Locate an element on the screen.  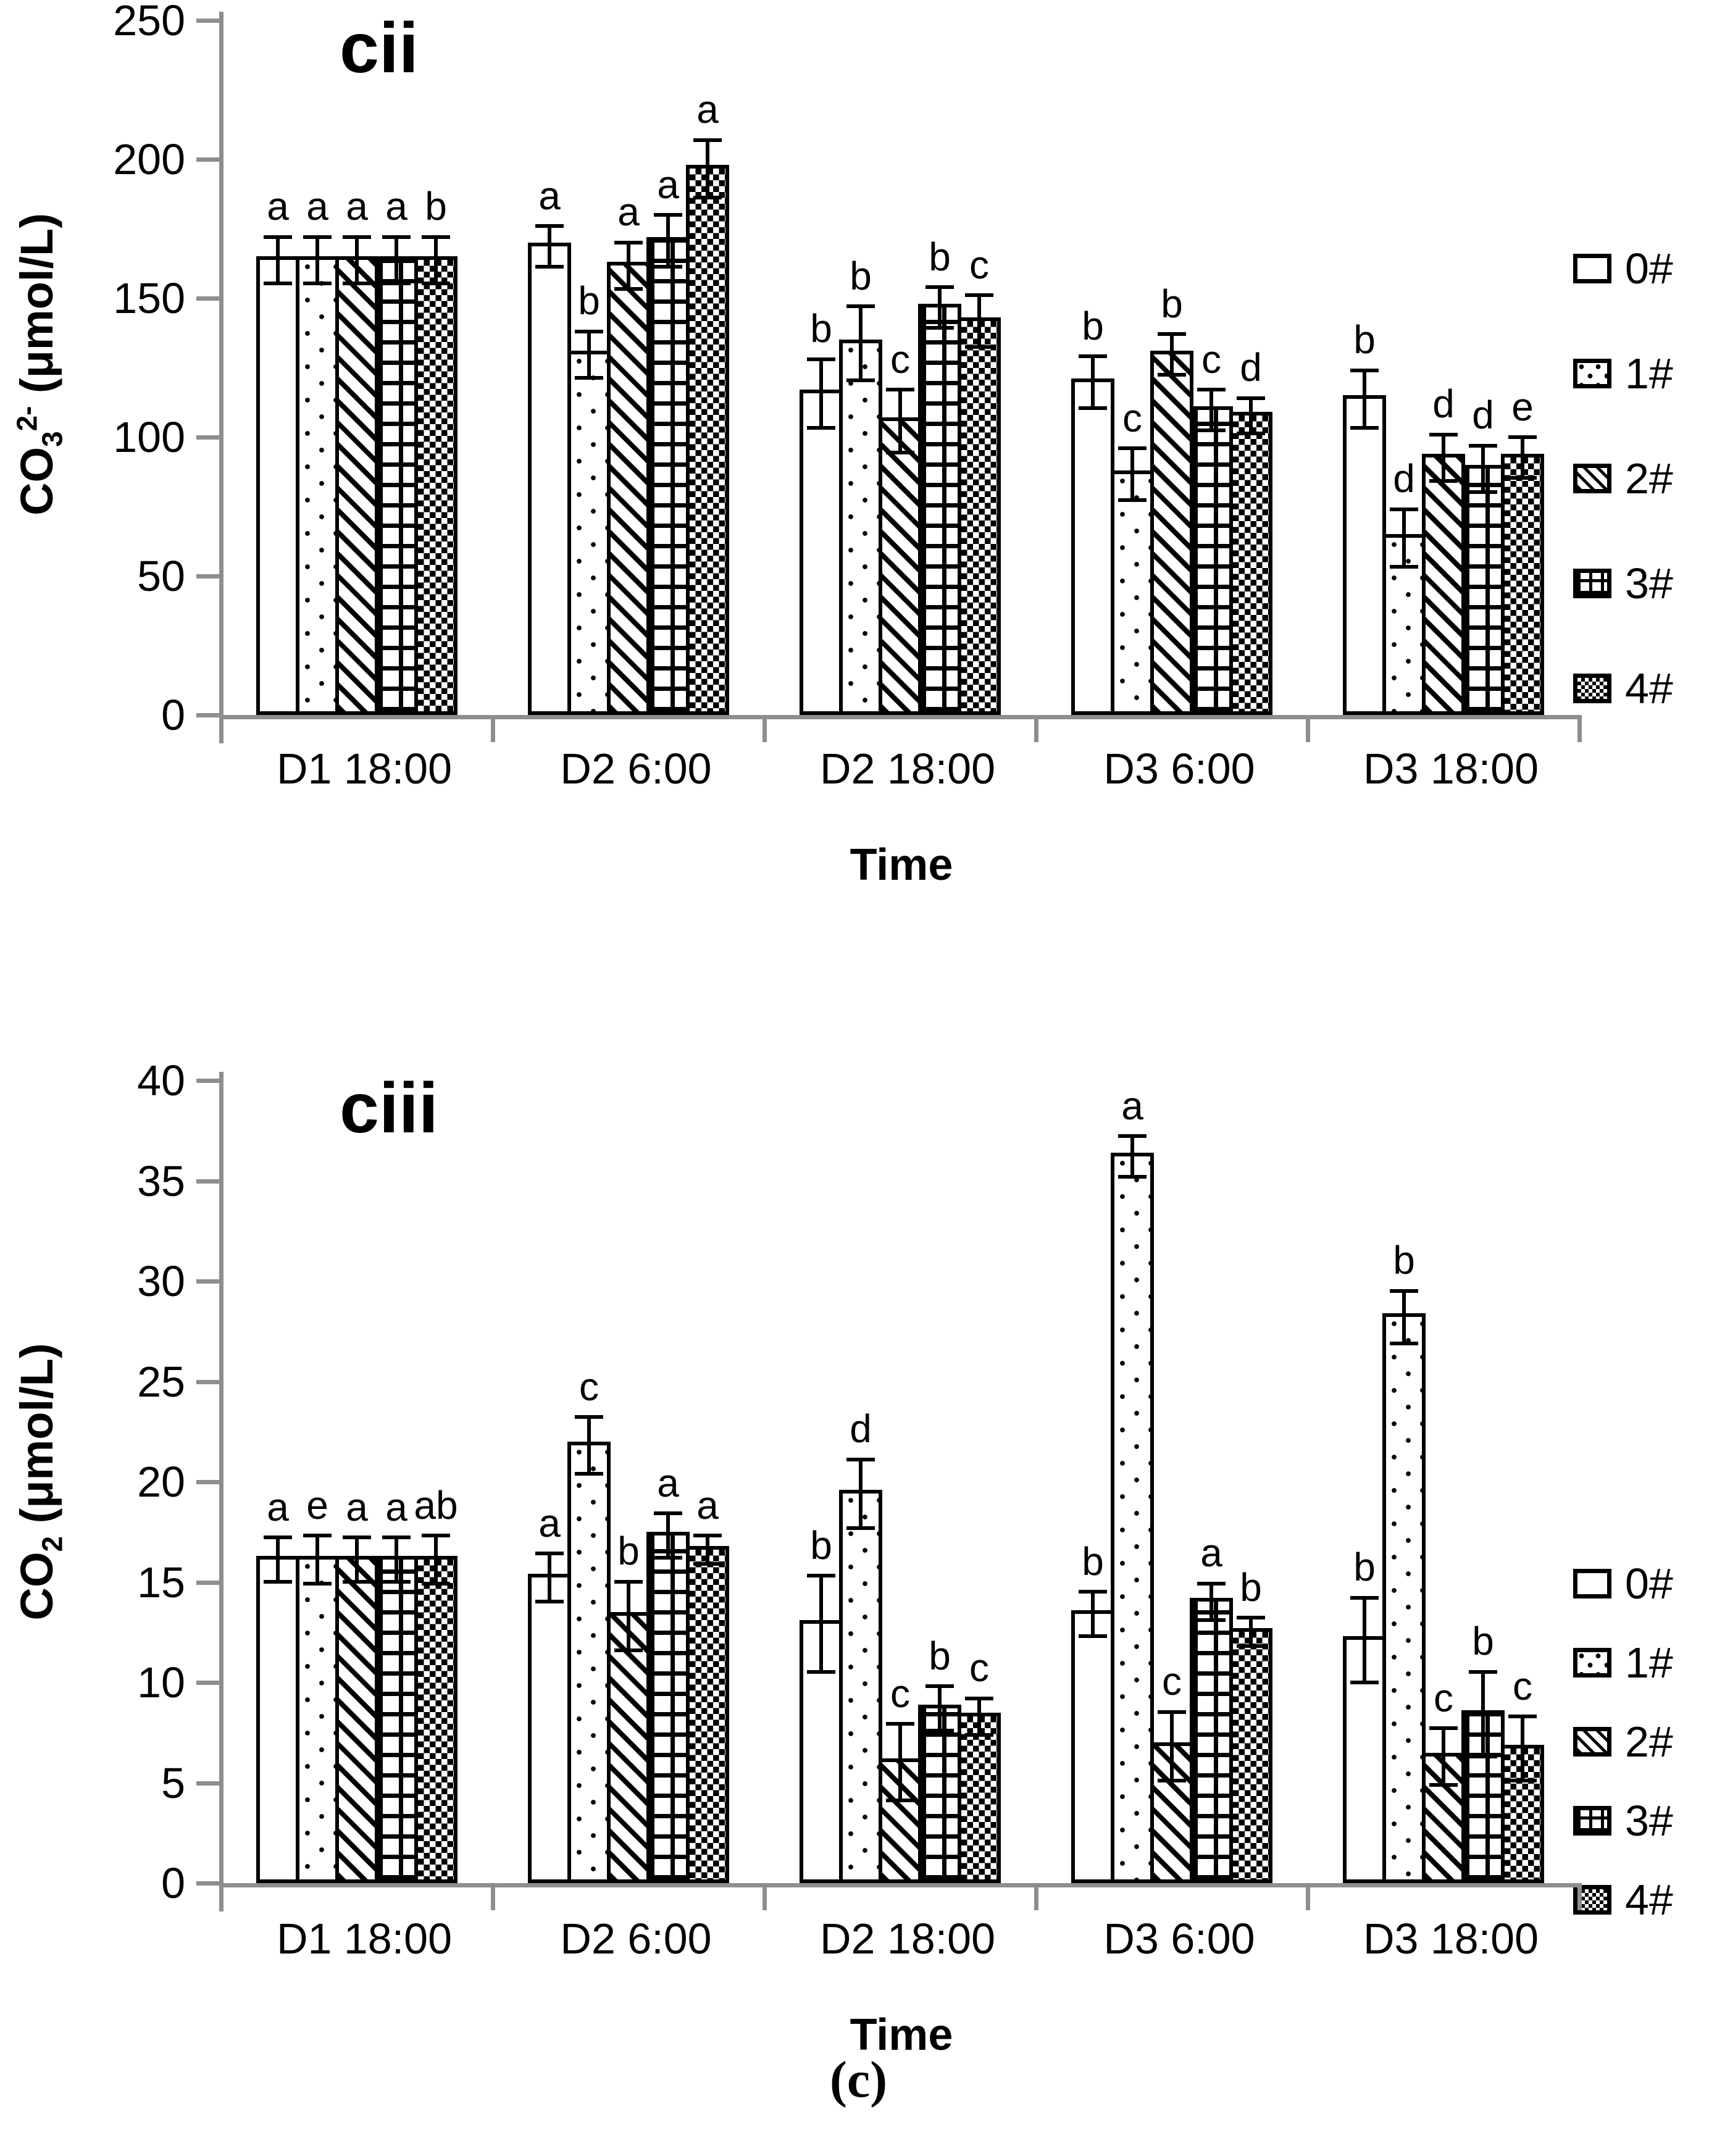
x-category-label: D2 18:00 is located at coordinates (907, 769).